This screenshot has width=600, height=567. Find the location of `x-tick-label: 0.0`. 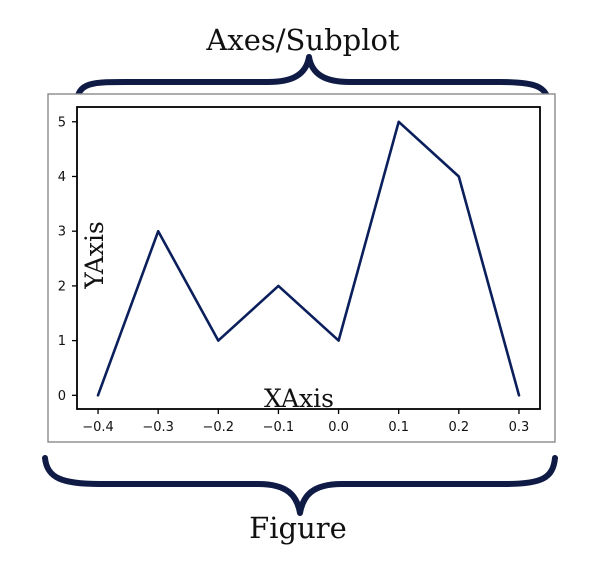

x-tick-label: 0.0 is located at coordinates (338, 427).